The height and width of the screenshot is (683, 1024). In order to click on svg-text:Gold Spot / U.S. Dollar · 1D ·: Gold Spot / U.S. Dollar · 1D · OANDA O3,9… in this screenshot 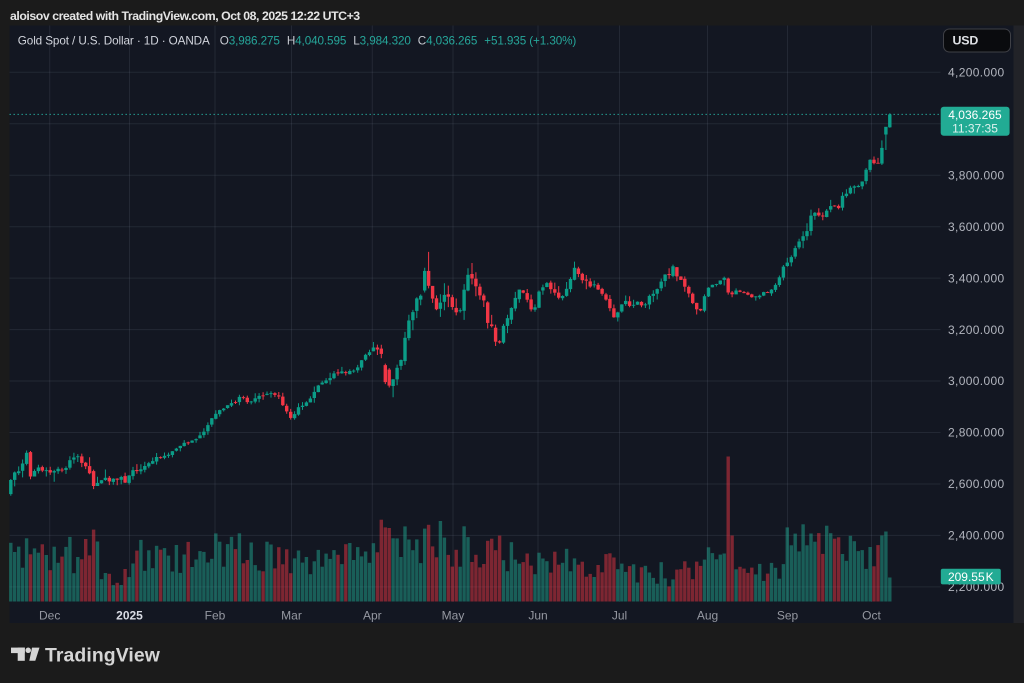, I will do `click(297, 41)`.